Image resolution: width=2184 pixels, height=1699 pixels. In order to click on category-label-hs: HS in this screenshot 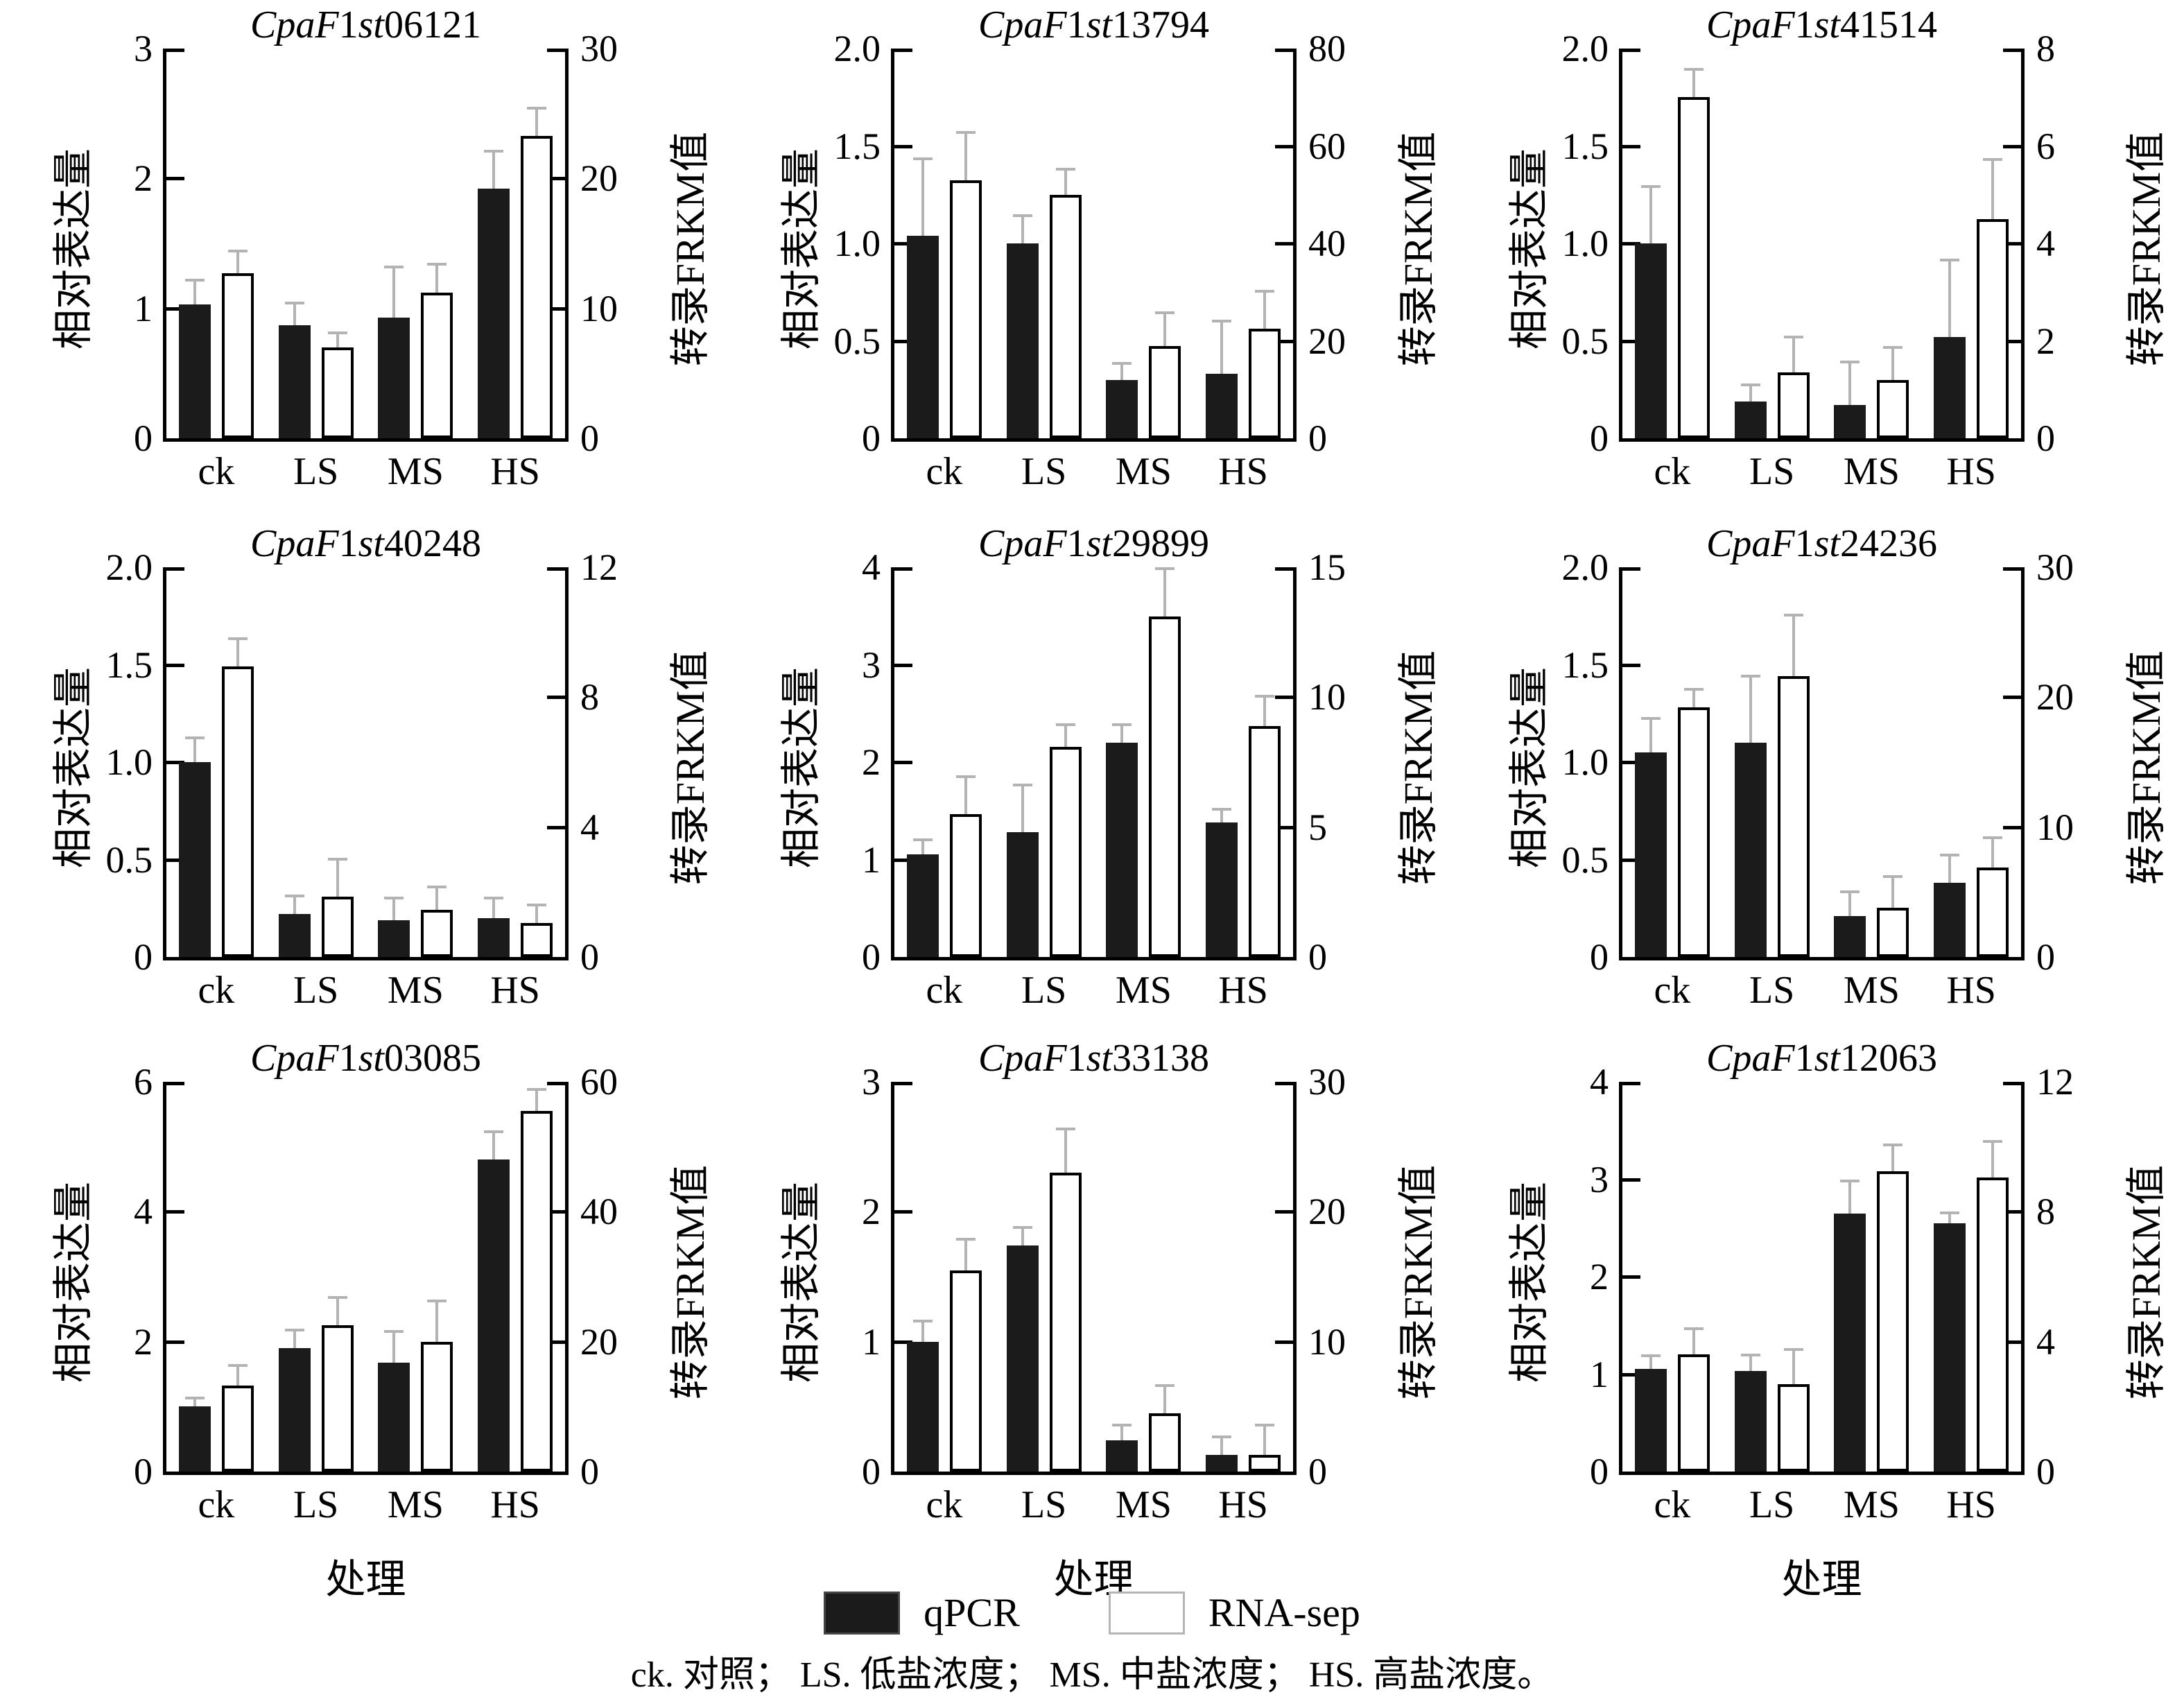, I will do `click(1243, 471)`.